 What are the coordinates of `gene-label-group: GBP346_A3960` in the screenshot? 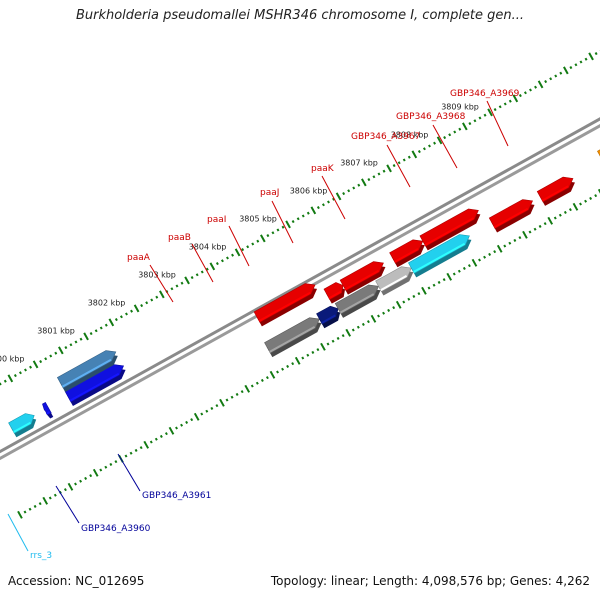 It's located at (103, 509).